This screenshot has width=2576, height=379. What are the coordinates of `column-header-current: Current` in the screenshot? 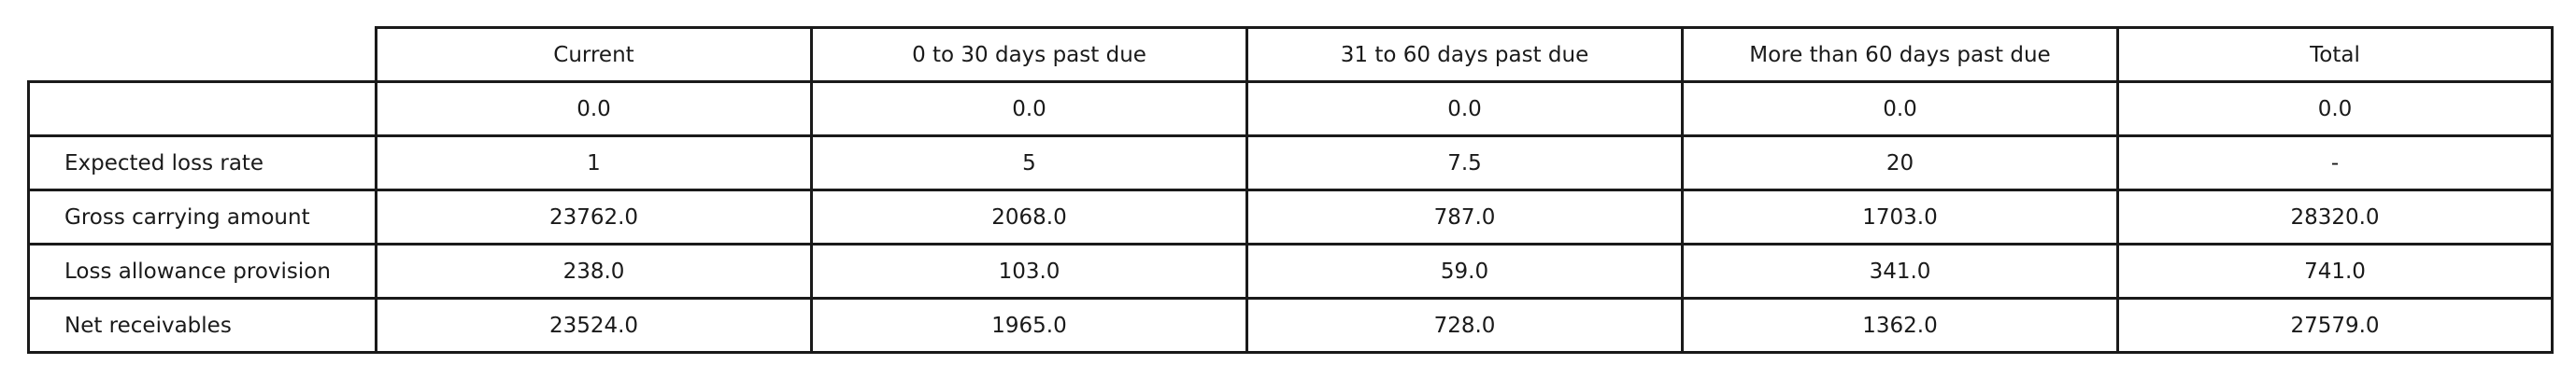 It's located at (594, 54).